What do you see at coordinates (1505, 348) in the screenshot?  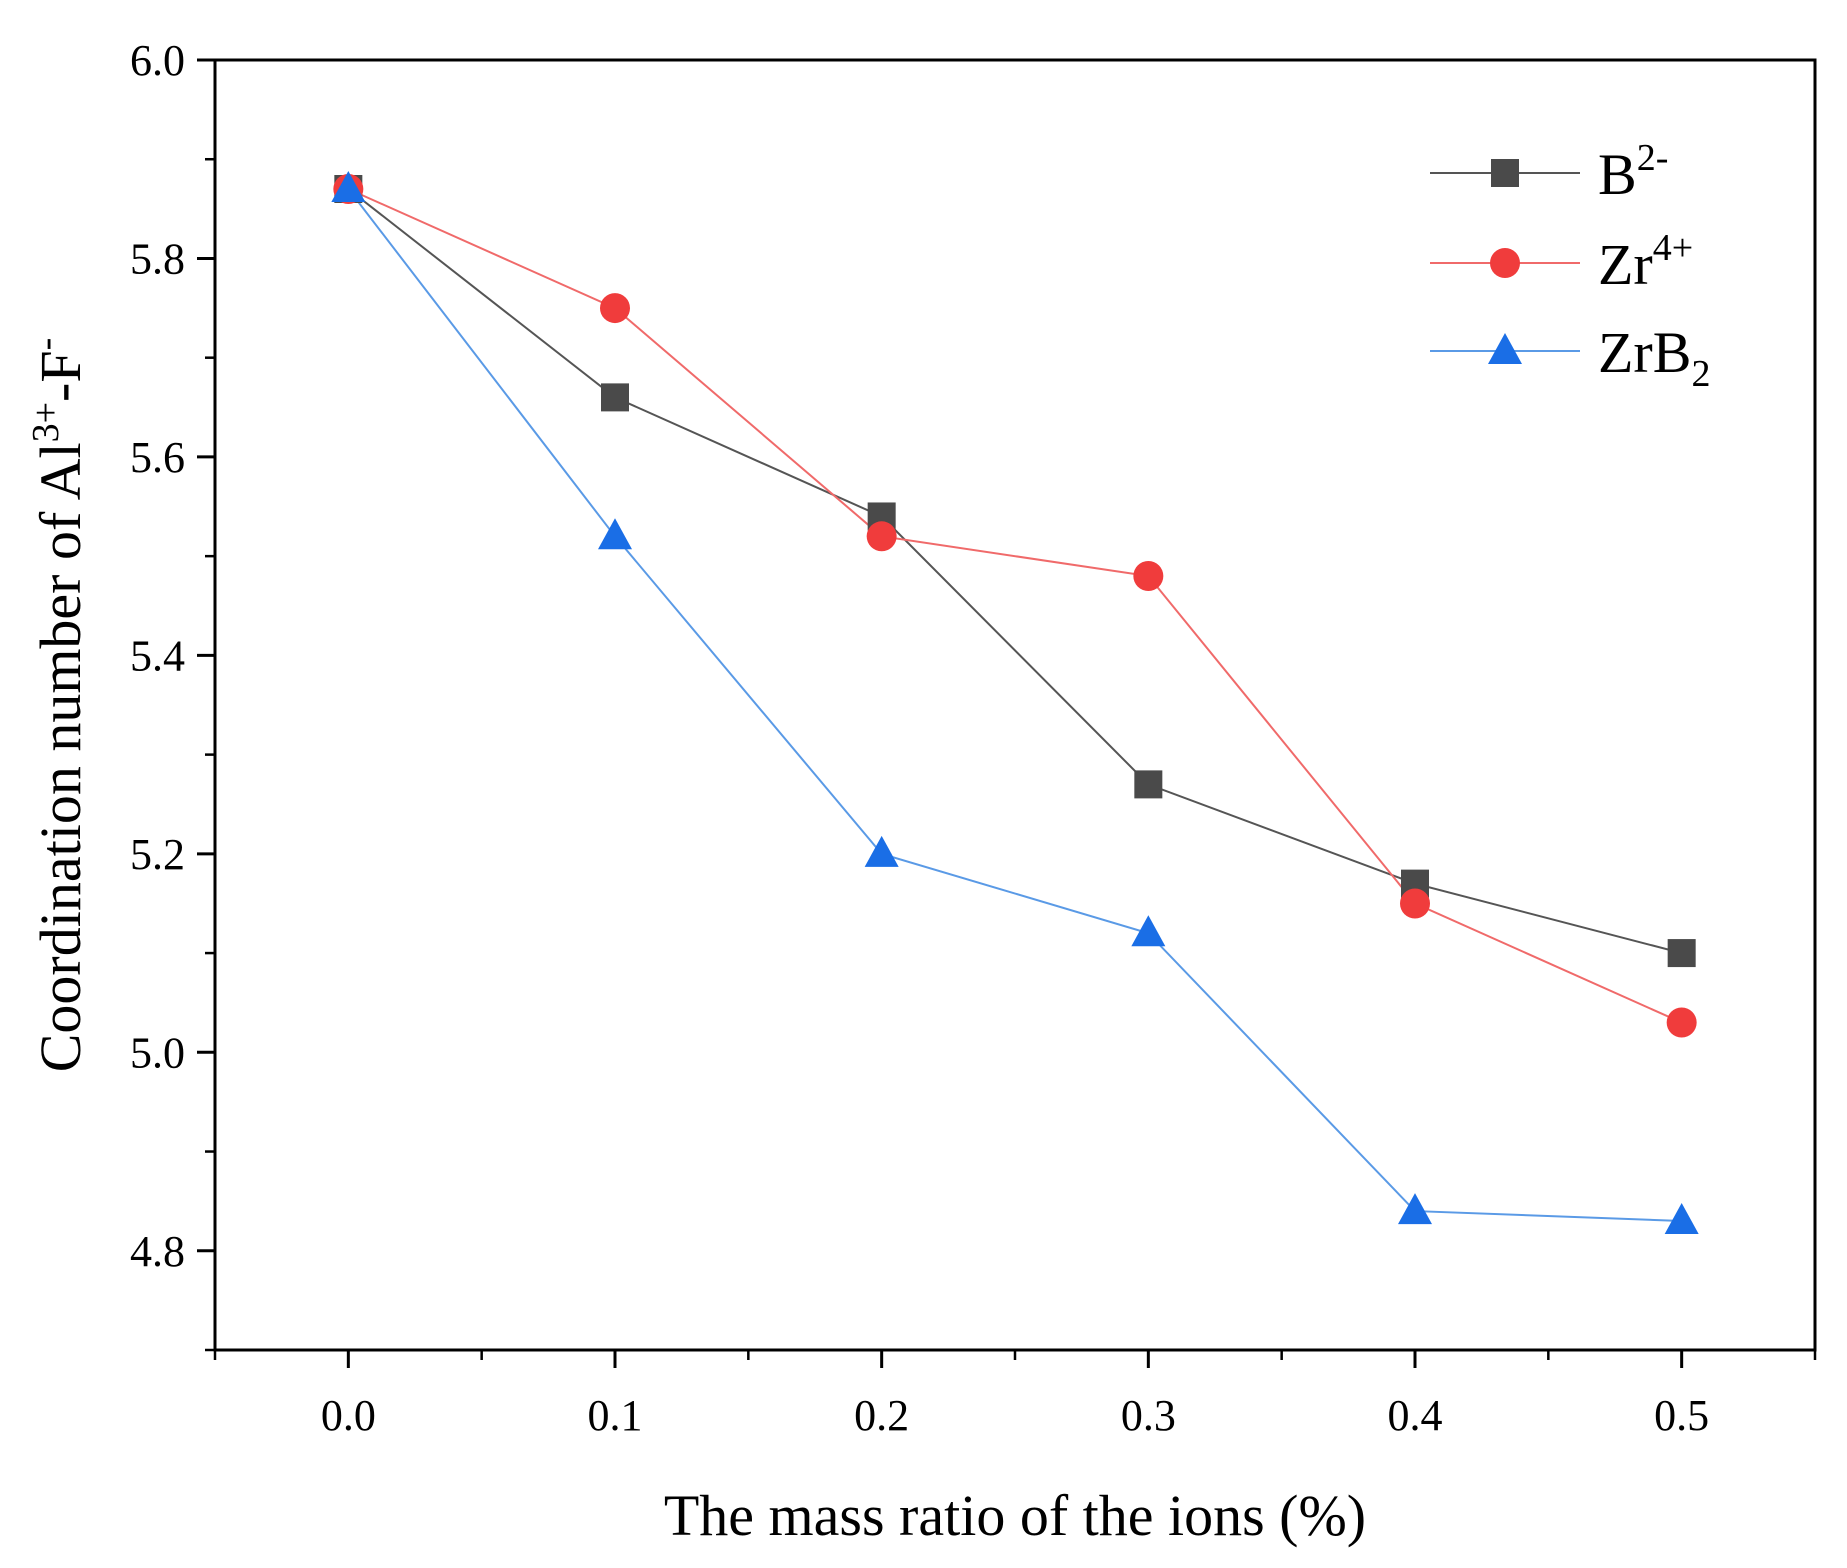 I see `legend-marker-triangle` at bounding box center [1505, 348].